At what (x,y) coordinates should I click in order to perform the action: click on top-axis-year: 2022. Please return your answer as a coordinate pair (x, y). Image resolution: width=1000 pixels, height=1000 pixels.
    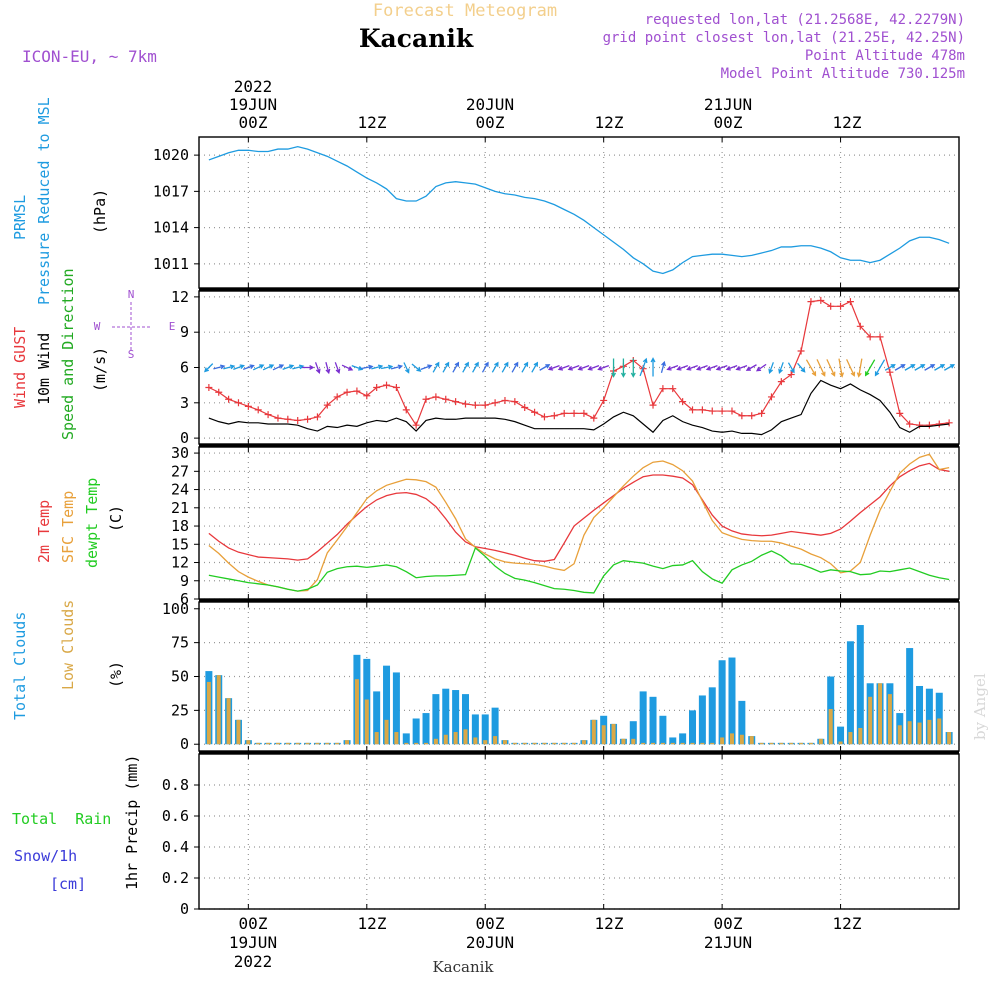
    Looking at the image, I should click on (253, 86).